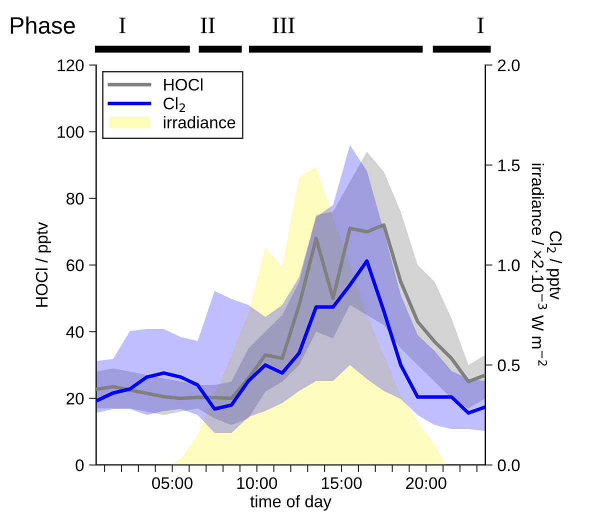 This screenshot has width=597, height=529. Describe the element at coordinates (80, 465) in the screenshot. I see `y-tick-label: 0` at that location.